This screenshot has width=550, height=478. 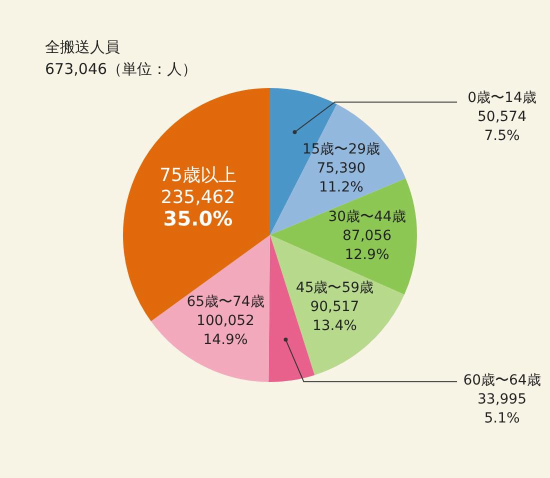 I want to click on slice-label: 65歳〜74歳, so click(x=225, y=302).